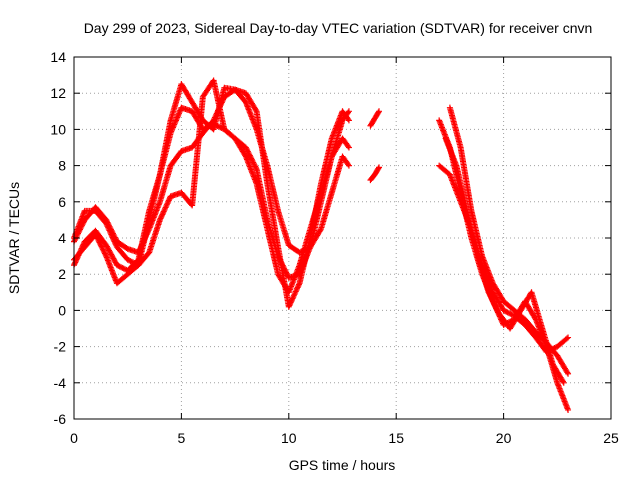 Image resolution: width=640 pixels, height=480 pixels. I want to click on y-tick-label-8: 10, so click(58, 129).